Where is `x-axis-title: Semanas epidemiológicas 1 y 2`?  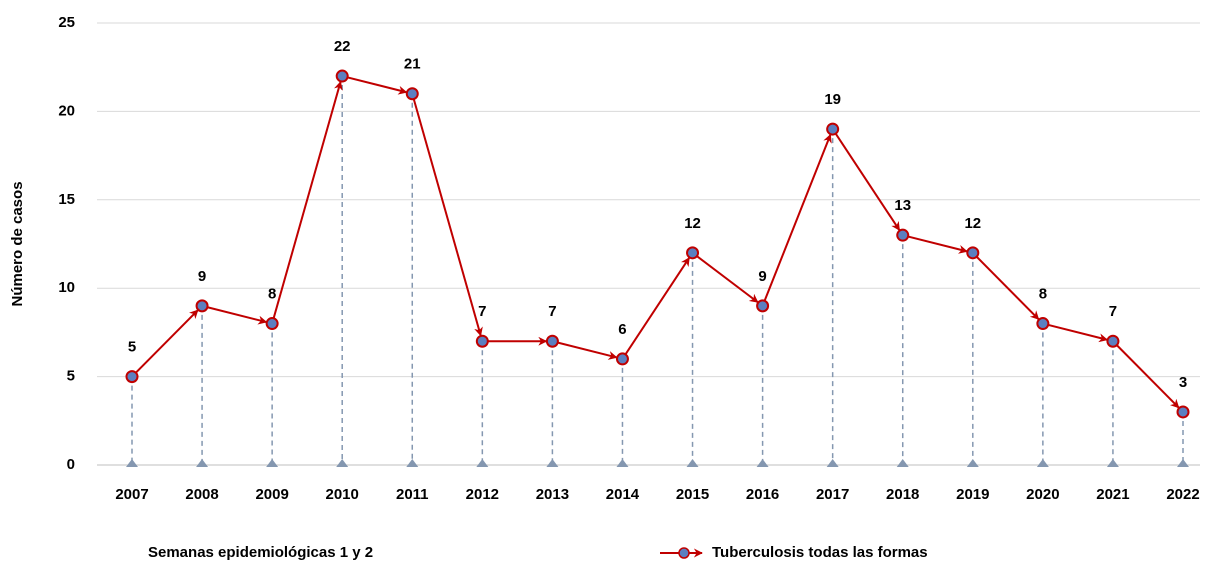
x-axis-title: Semanas epidemiológicas 1 y 2 is located at coordinates (260, 552).